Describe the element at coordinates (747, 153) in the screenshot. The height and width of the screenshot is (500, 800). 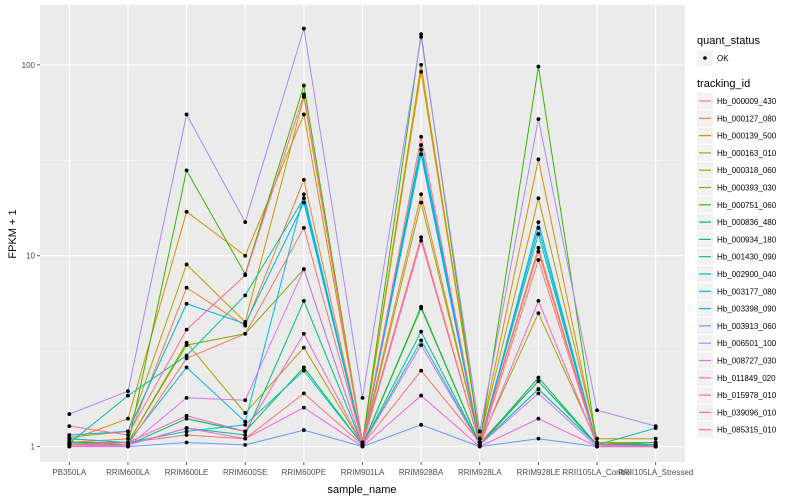
I see `legend-label: Hb_000163_010` at that location.